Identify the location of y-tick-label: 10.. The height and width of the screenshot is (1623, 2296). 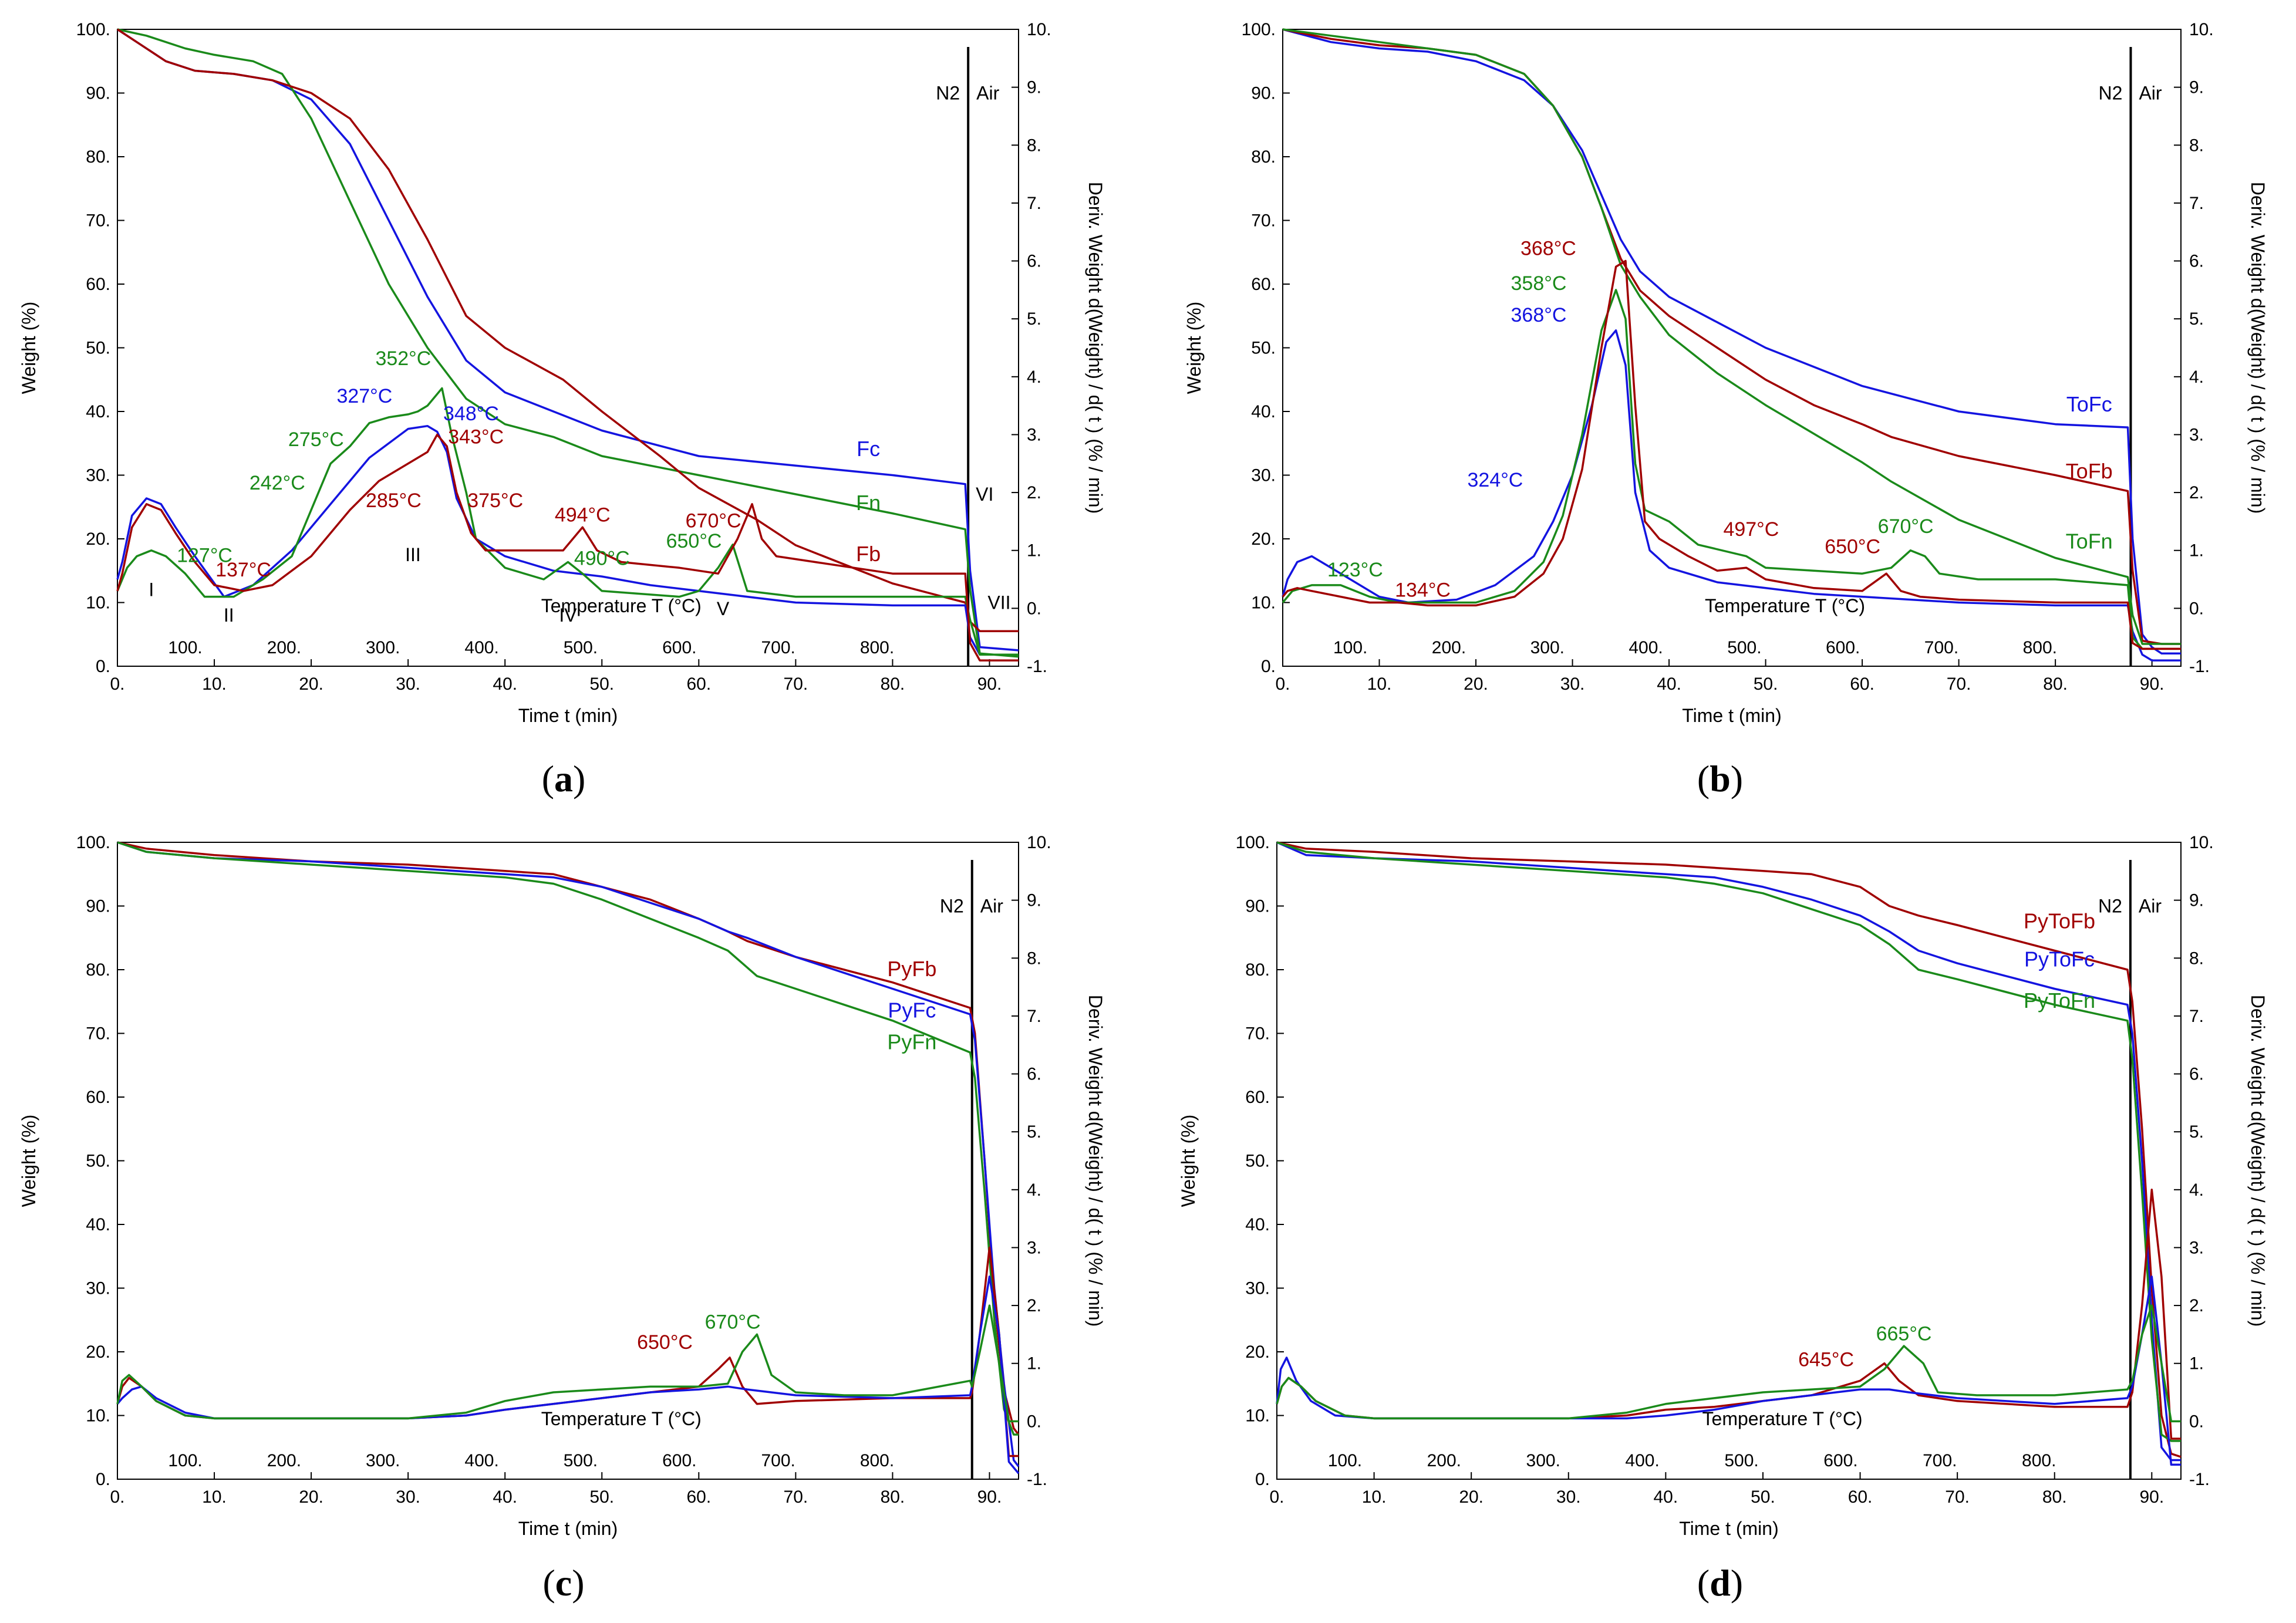
(98, 1416).